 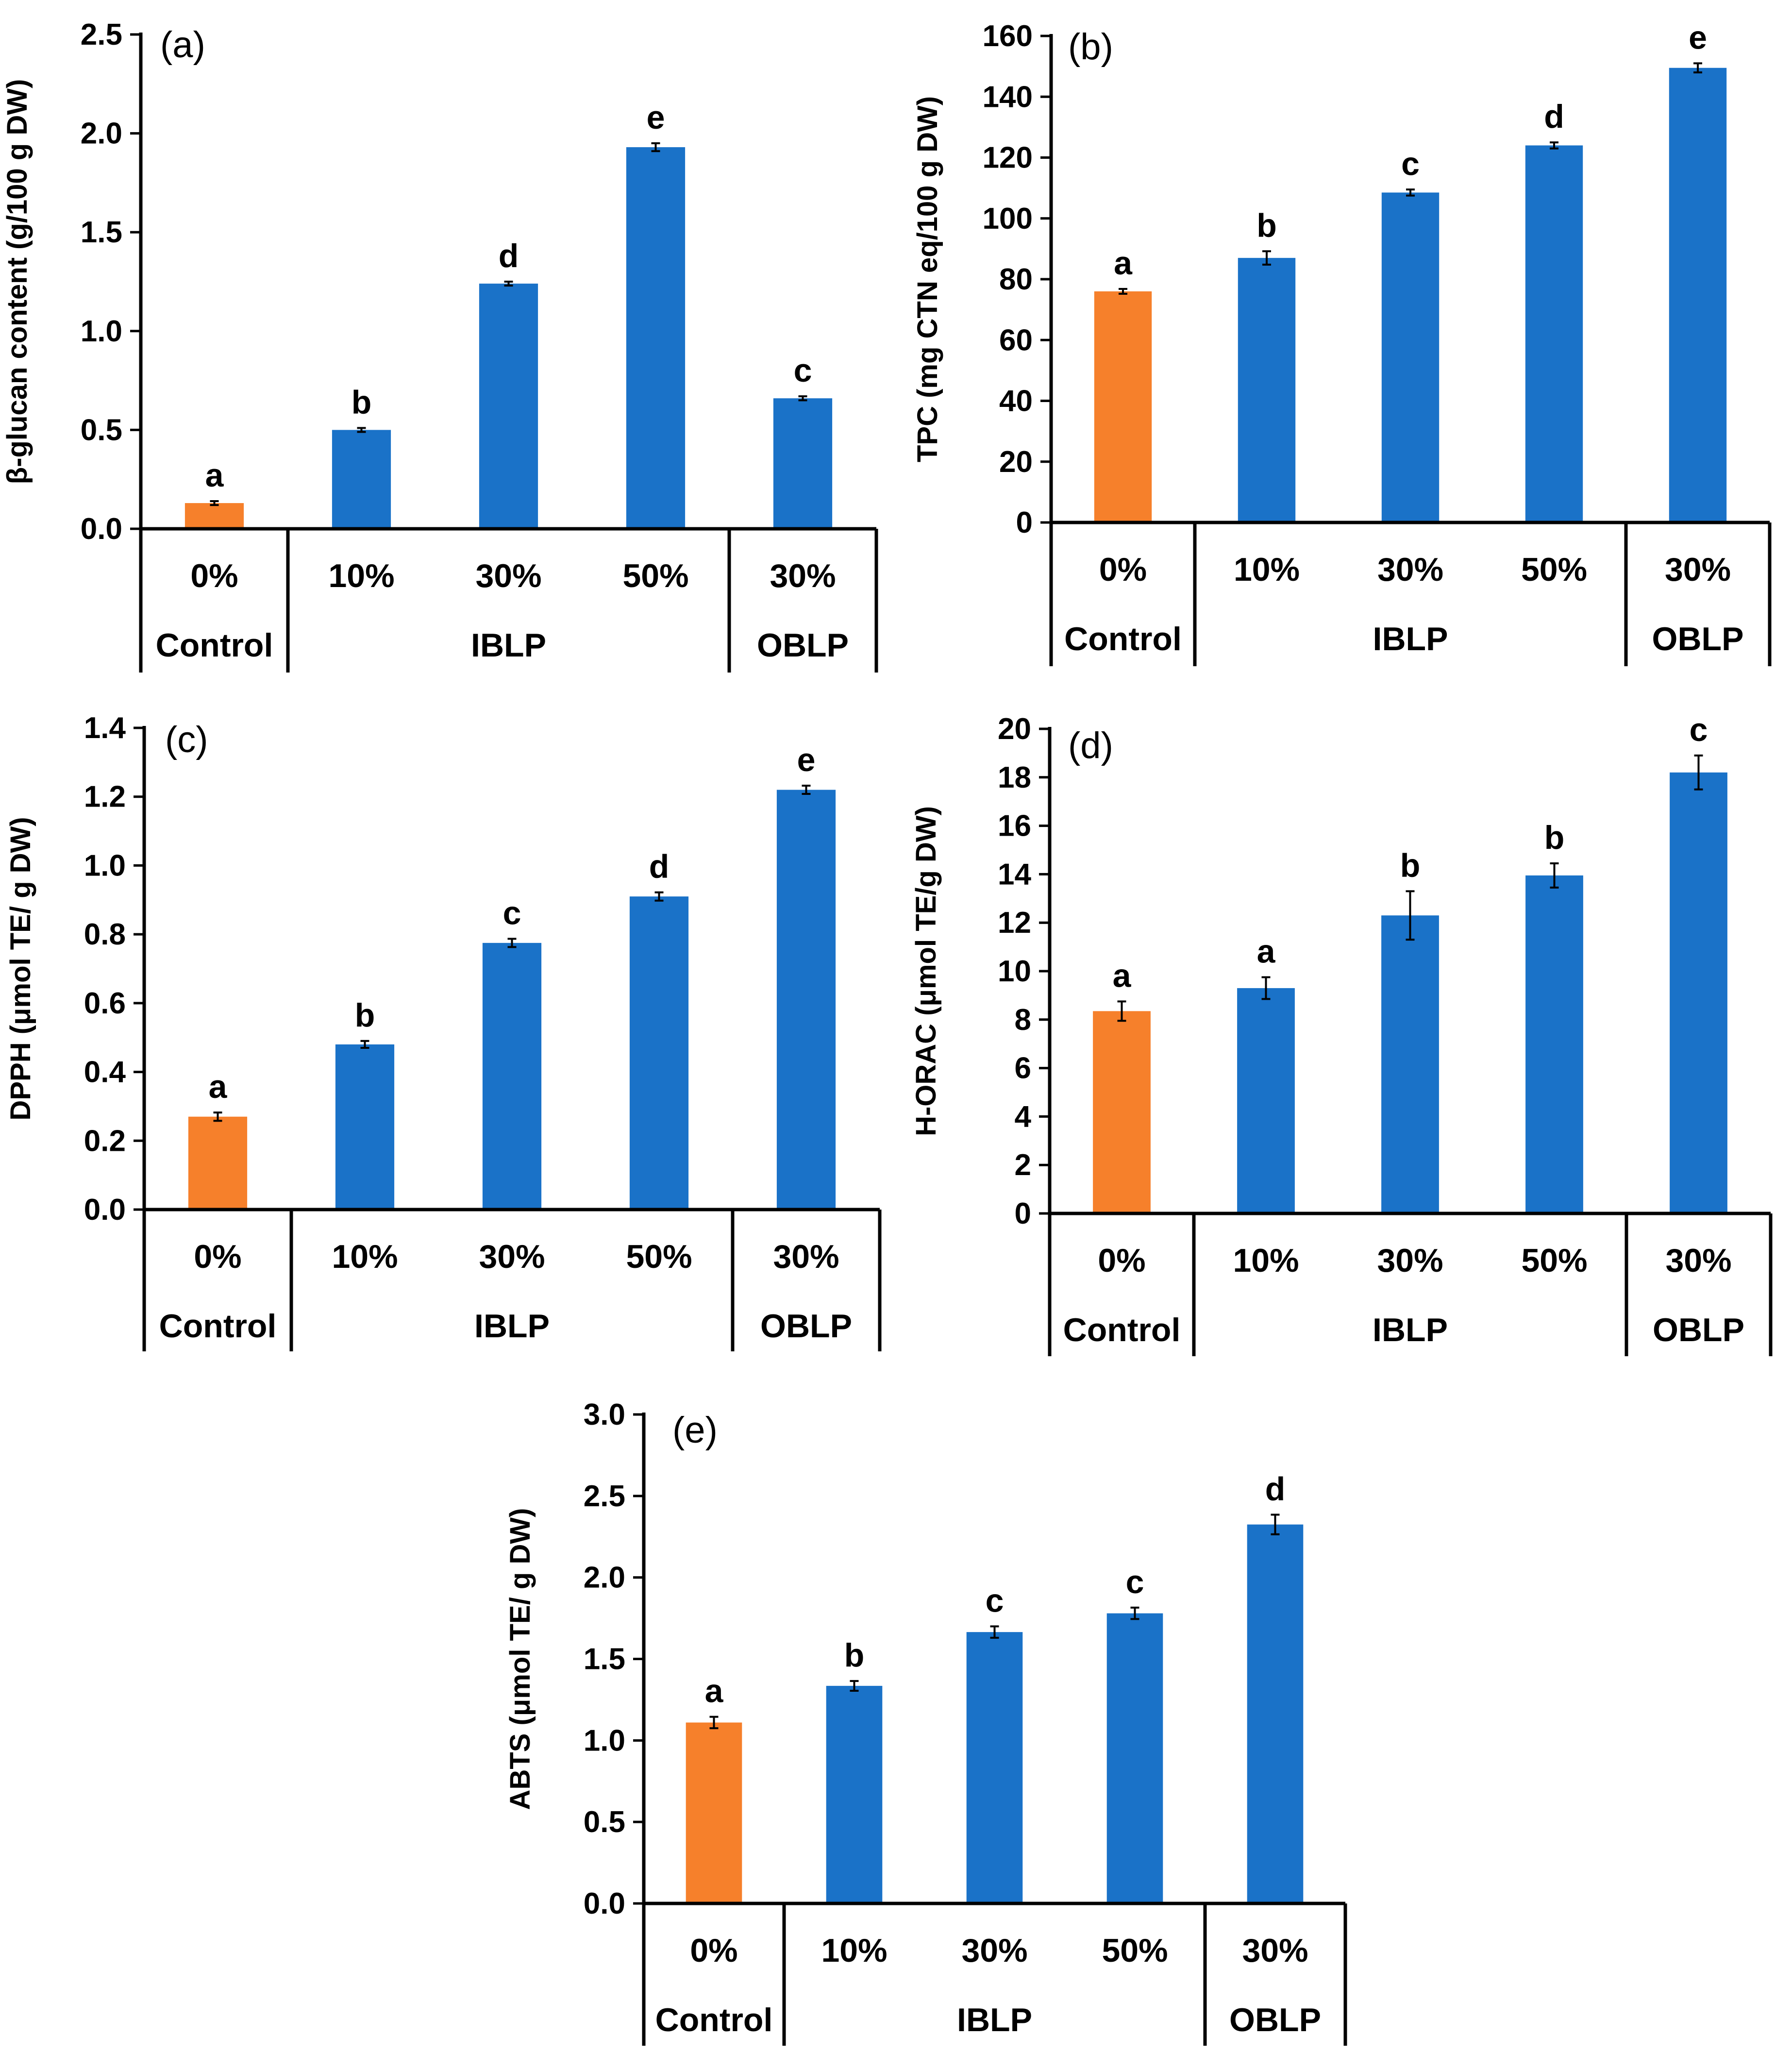 I want to click on y-axis-title: TPC (mg CTN eq/100 g DW), so click(x=928, y=279).